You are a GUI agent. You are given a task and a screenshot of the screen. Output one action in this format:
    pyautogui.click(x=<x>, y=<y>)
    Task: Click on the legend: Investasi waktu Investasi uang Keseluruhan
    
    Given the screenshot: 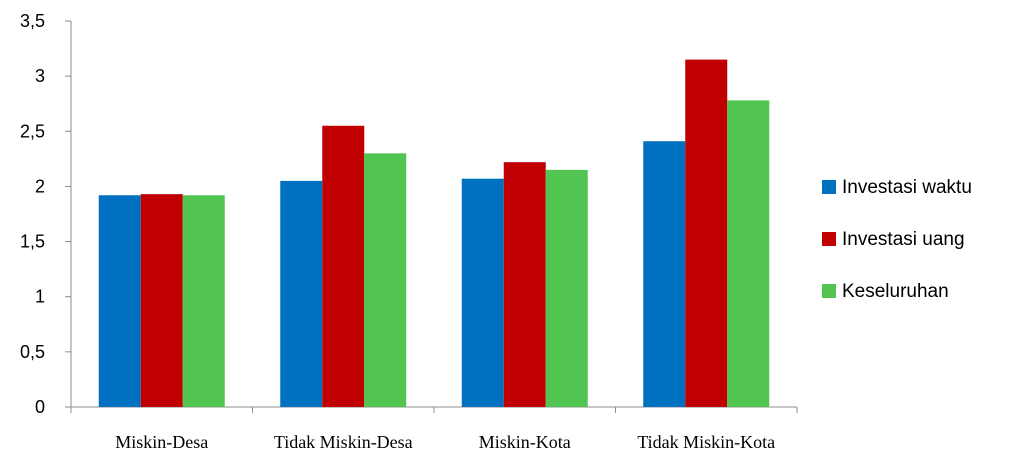 What is the action you would take?
    pyautogui.click(x=897, y=239)
    